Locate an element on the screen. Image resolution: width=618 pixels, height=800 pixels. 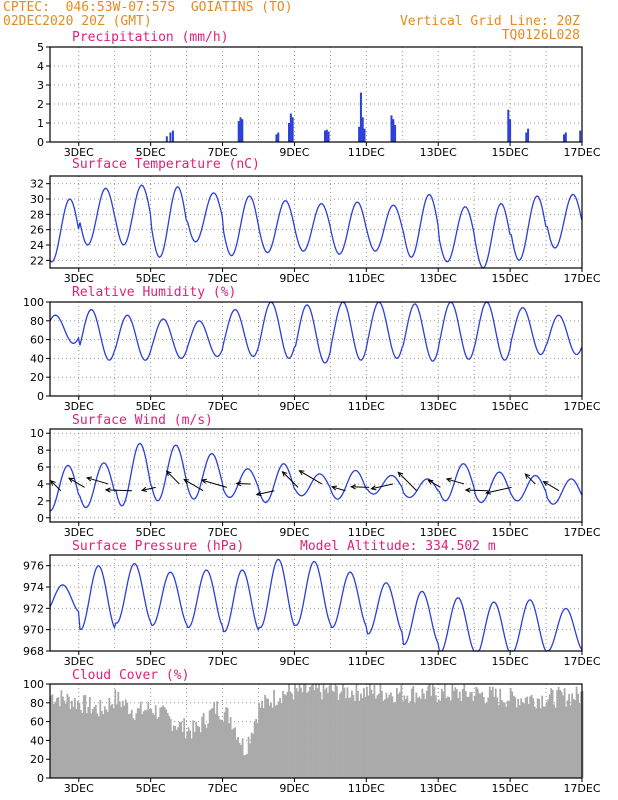
y-tick-label: 8 is located at coordinates (40, 450).